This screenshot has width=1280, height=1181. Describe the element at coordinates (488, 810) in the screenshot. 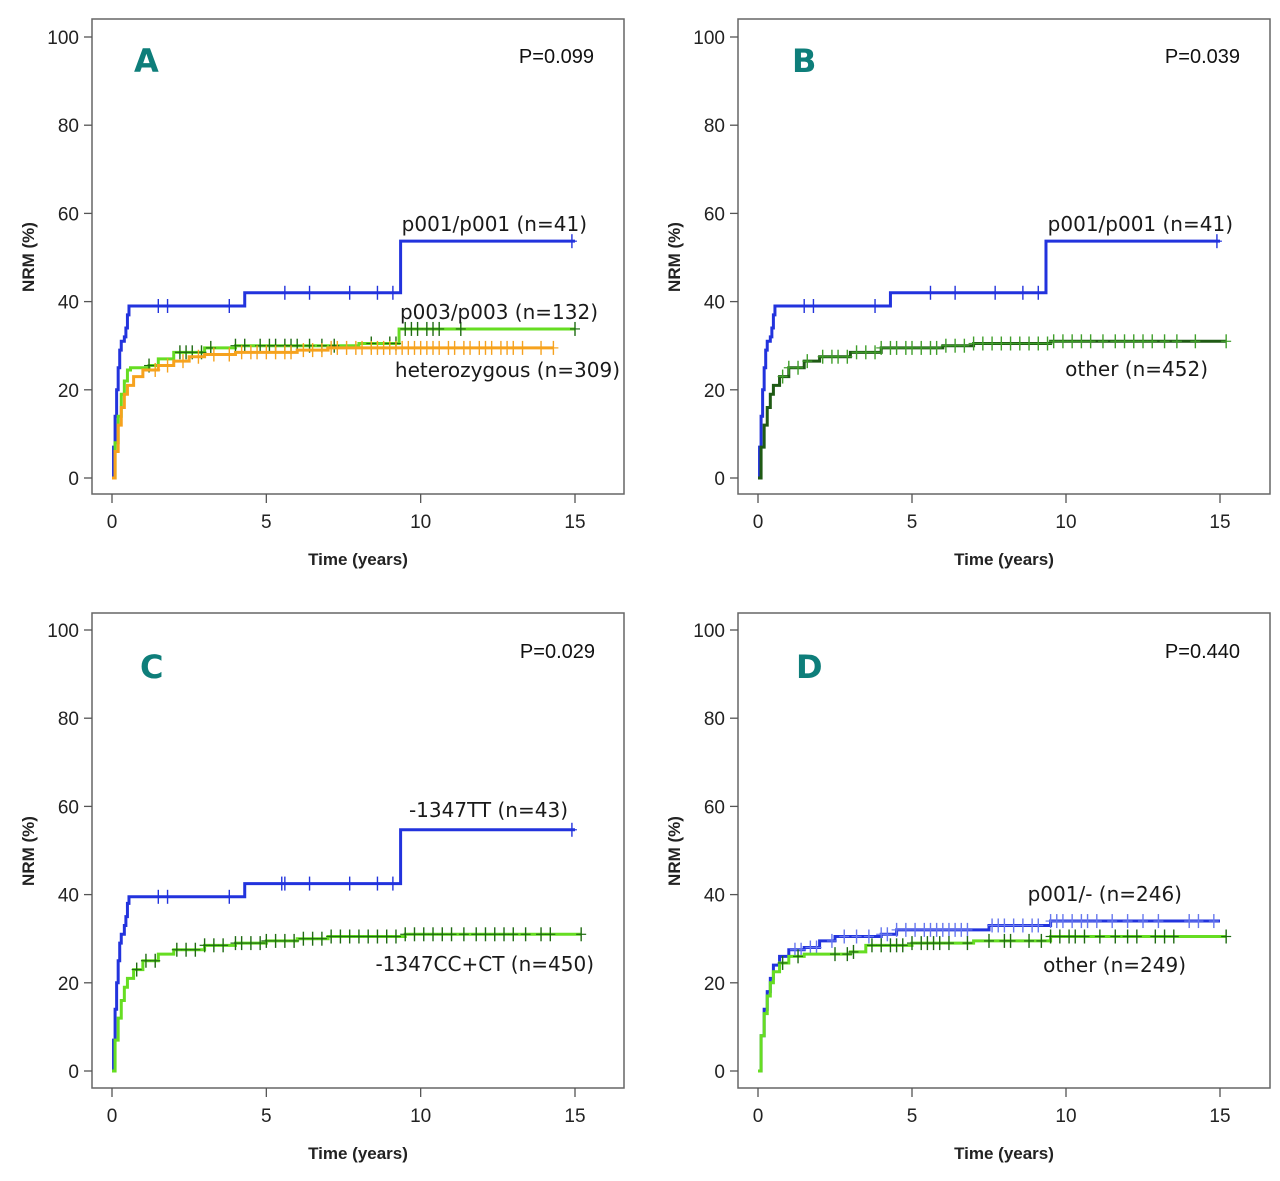

I see `series-label-1347tt: -1347TT (n=43)` at that location.